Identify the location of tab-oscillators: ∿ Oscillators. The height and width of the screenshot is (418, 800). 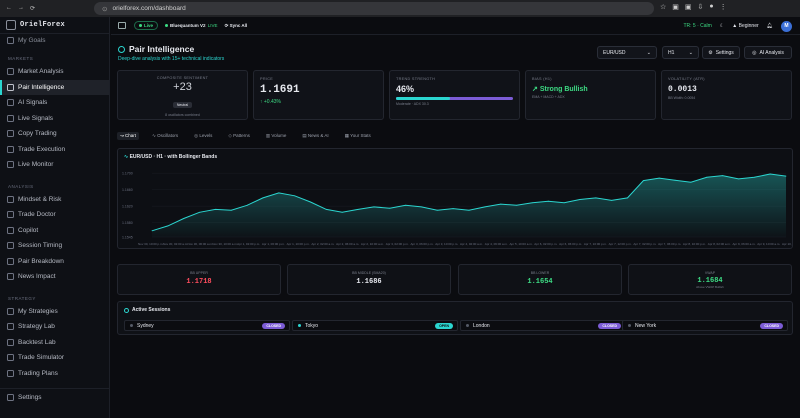
(165, 136).